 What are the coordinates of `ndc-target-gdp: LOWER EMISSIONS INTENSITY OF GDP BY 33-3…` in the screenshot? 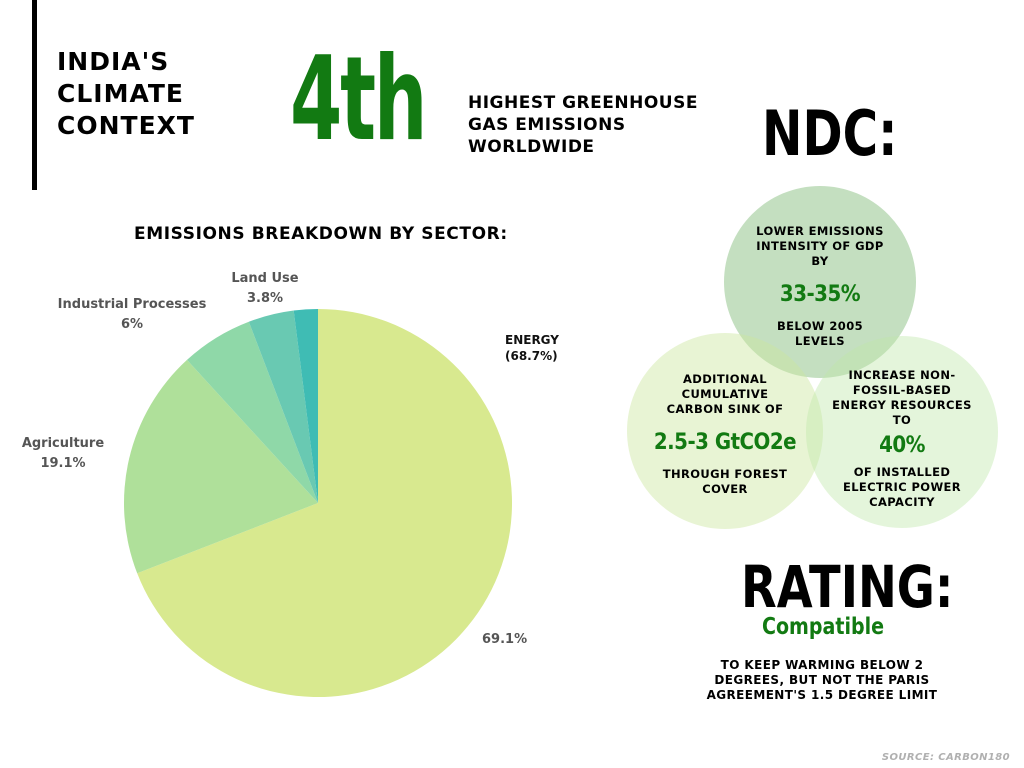 It's located at (820, 286).